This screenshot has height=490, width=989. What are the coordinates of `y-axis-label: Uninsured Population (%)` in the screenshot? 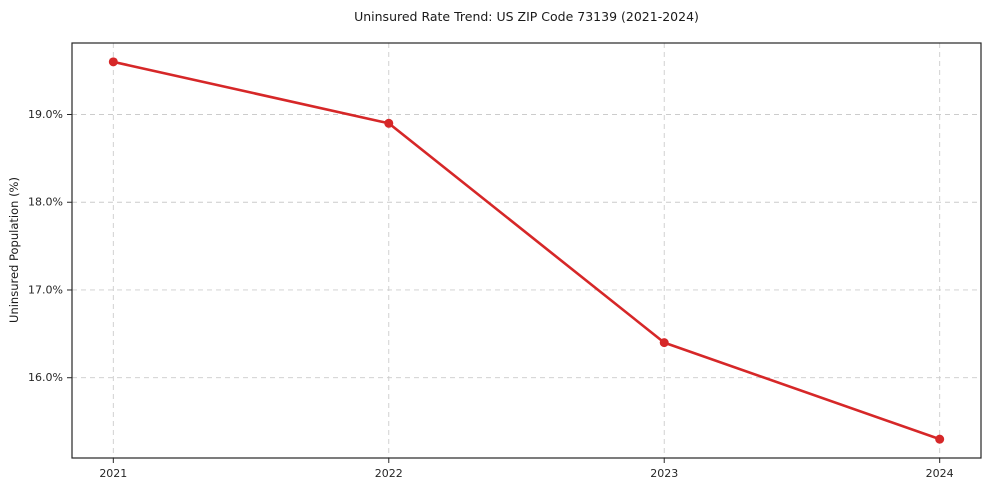 It's located at (14, 250).